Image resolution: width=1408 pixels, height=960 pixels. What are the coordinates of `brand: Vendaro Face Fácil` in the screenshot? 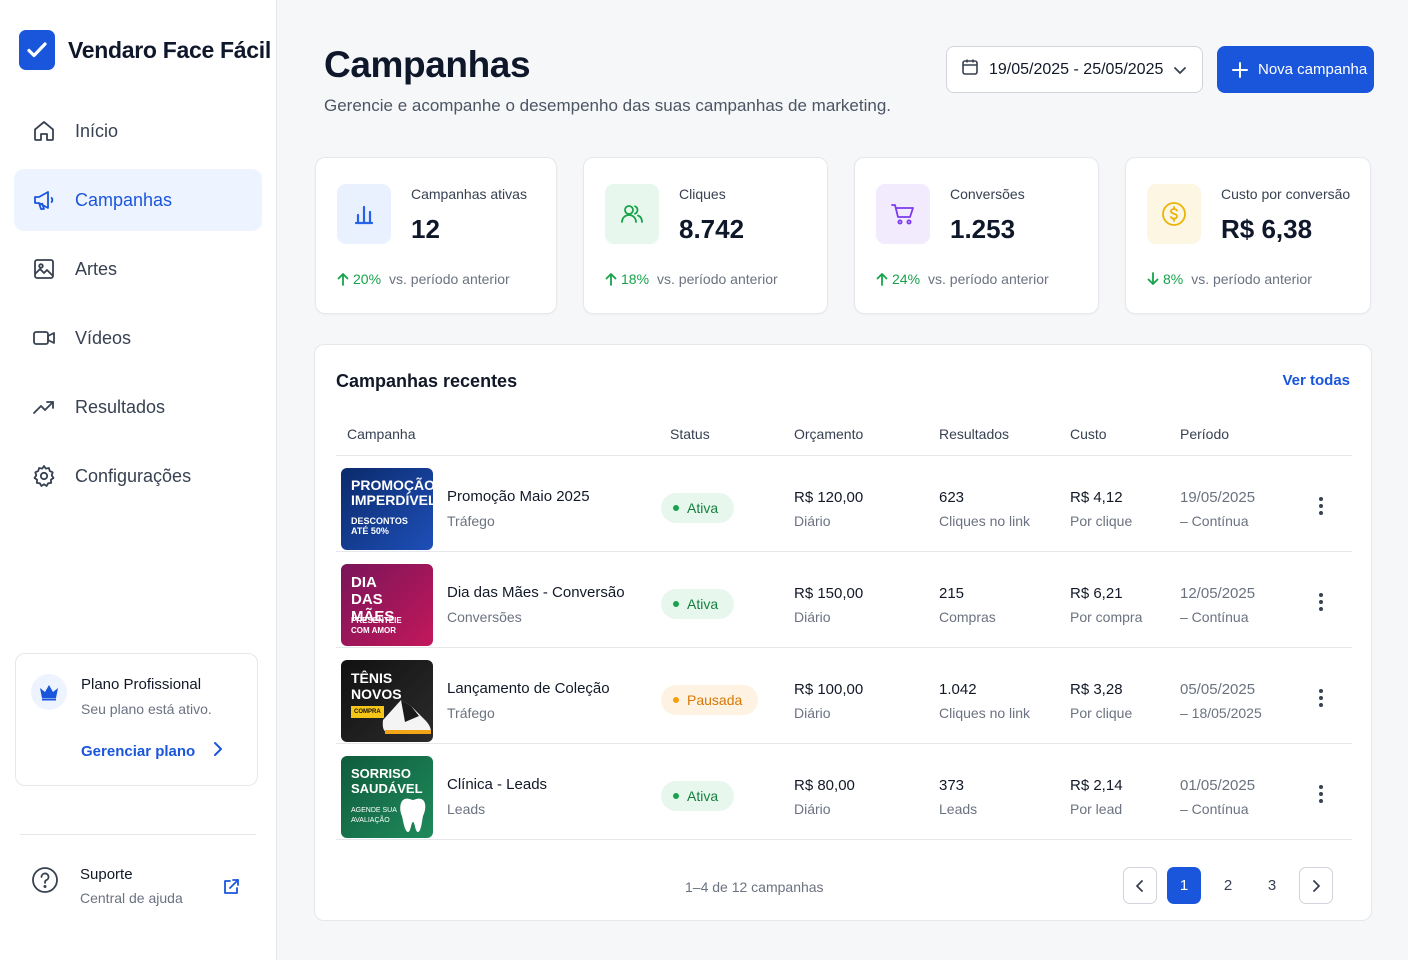 It's located at (145, 50).